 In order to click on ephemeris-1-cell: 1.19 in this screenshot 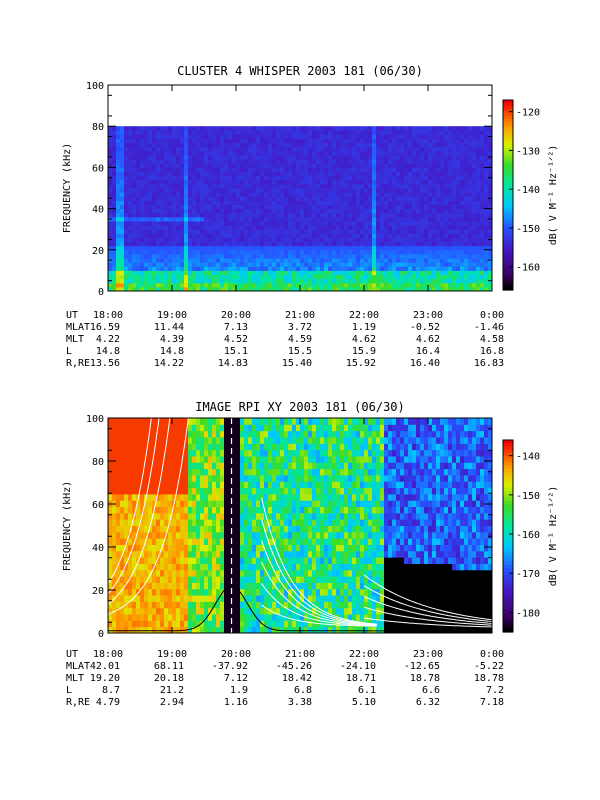, I will do `click(364, 327)`.